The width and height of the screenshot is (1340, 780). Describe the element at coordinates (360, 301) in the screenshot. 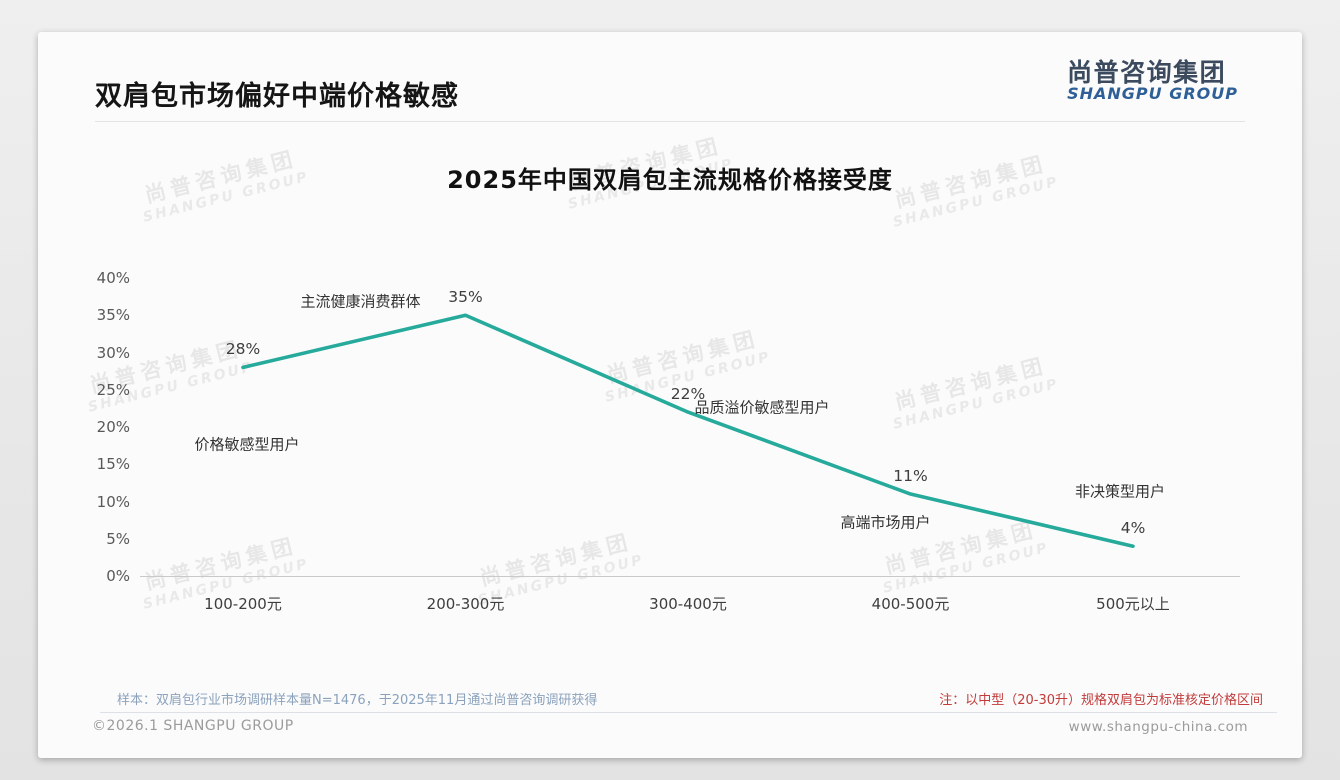

I see `point-annotation: 主流健康消费群体` at that location.